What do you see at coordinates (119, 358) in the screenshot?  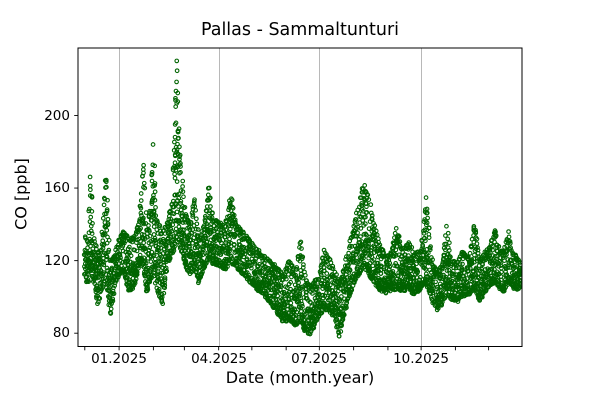 I see `x-tick-label: 01.2025` at bounding box center [119, 358].